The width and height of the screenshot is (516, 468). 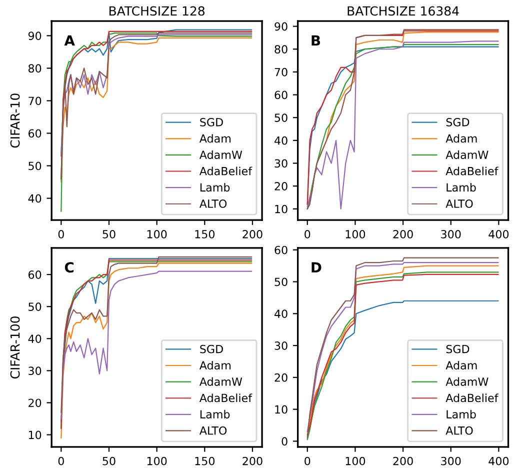 I want to click on y-axis-title: CIFAR-10, so click(x=15, y=121).